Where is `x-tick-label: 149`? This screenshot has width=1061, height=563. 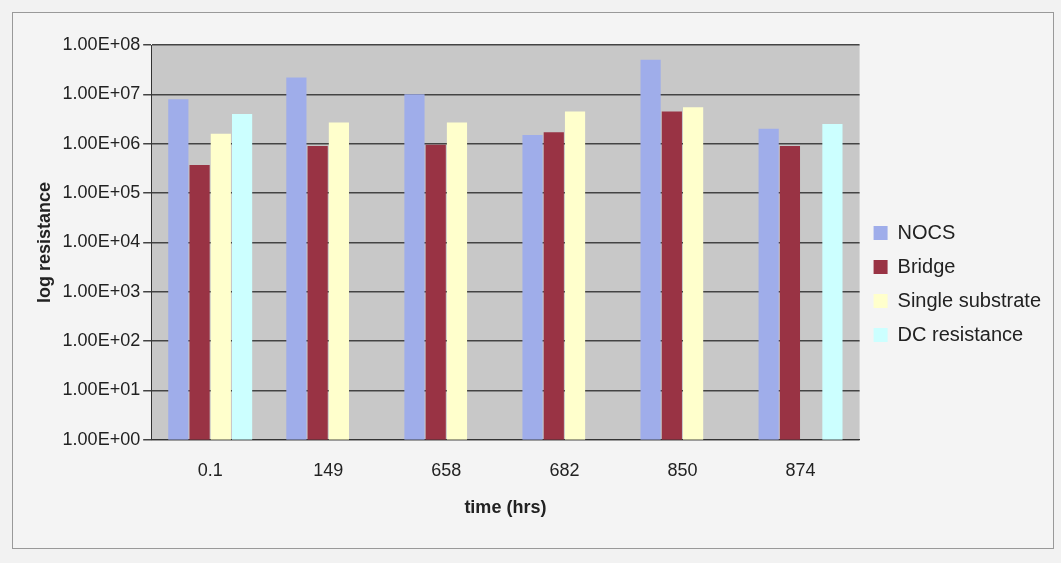
x-tick-label: 149 is located at coordinates (328, 469).